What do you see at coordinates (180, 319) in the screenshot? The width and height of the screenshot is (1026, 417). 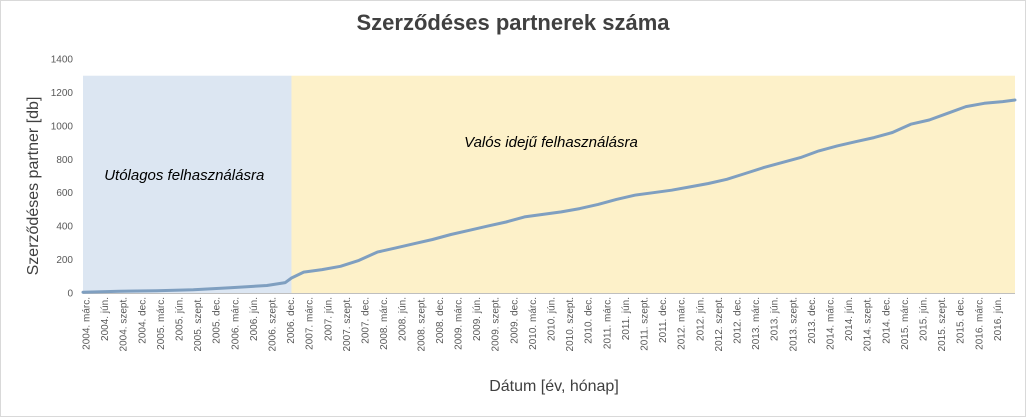 I see `x-tick-label: 2005. jún.` at bounding box center [180, 319].